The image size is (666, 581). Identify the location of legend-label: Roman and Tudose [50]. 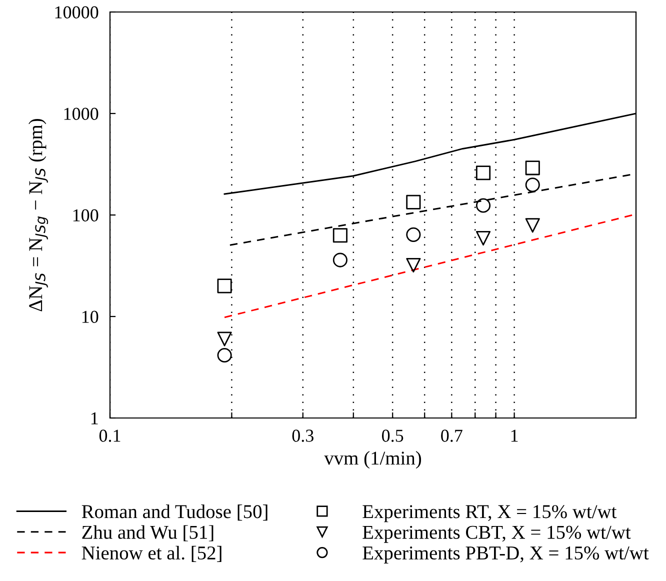
(175, 512).